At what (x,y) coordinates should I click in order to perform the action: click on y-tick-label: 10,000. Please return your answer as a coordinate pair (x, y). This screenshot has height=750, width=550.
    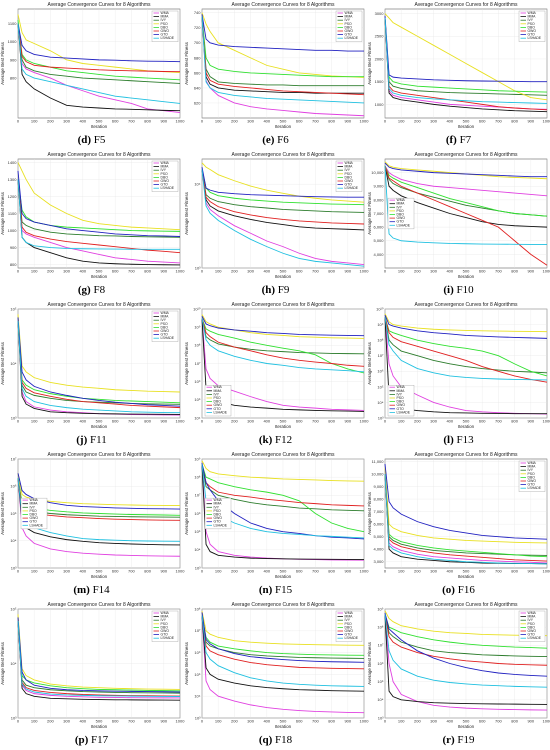
    Looking at the image, I should click on (377, 172).